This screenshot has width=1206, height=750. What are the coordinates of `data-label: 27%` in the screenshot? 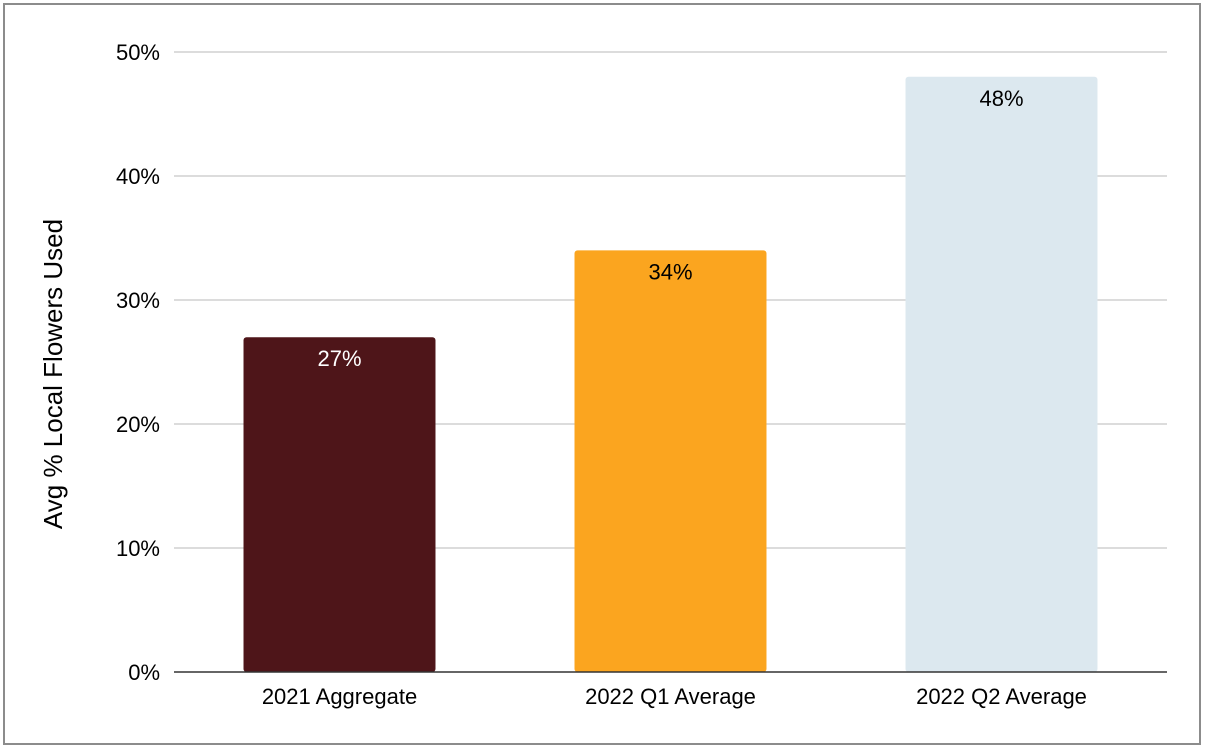 It's located at (339, 358).